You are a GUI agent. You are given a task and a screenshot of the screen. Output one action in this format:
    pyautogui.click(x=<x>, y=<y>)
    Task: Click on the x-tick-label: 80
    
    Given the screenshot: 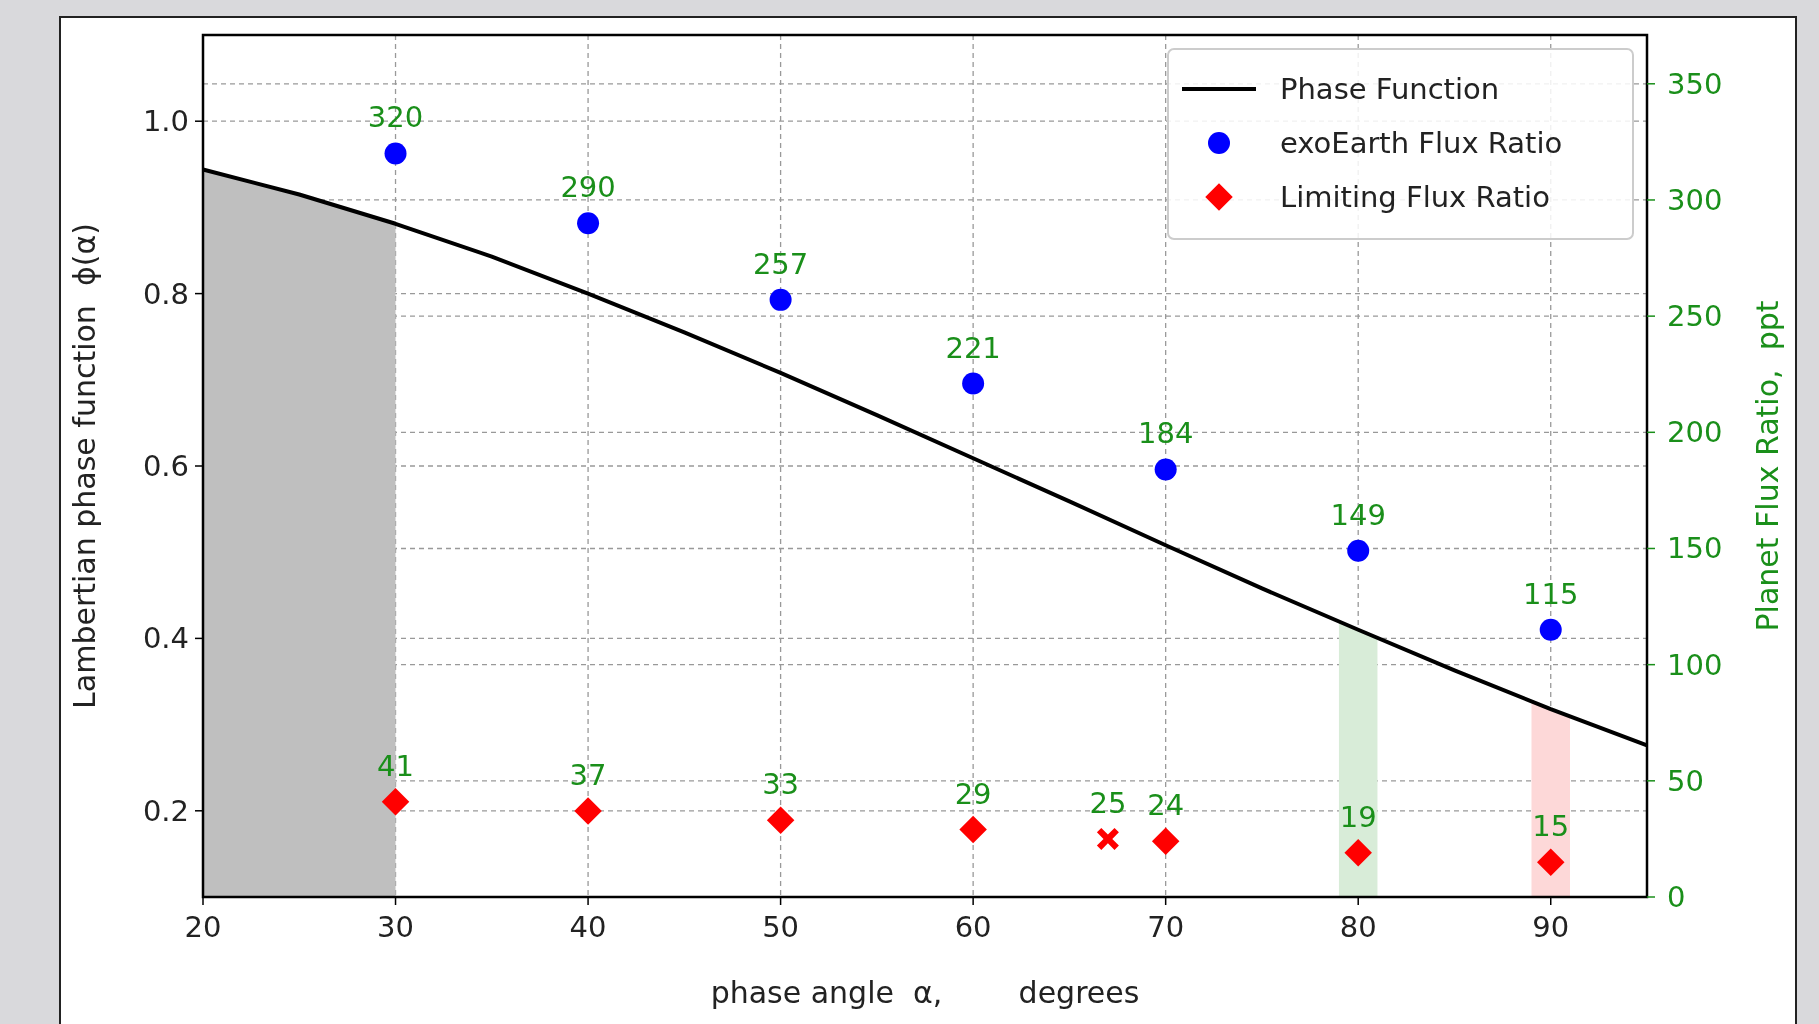 What is the action you would take?
    pyautogui.click(x=1358, y=927)
    